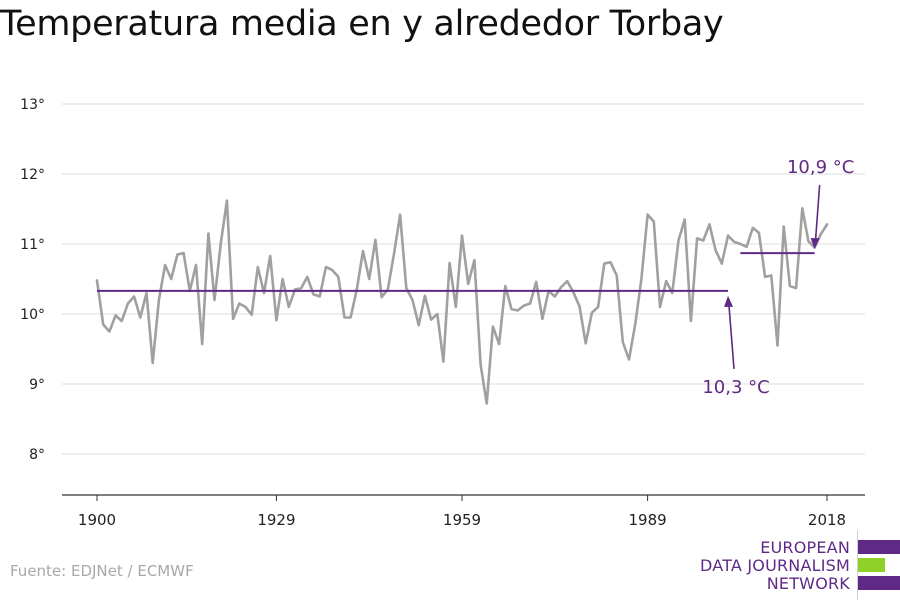 The image size is (900, 600). I want to click on y-tick-label: 12°, so click(32, 175).